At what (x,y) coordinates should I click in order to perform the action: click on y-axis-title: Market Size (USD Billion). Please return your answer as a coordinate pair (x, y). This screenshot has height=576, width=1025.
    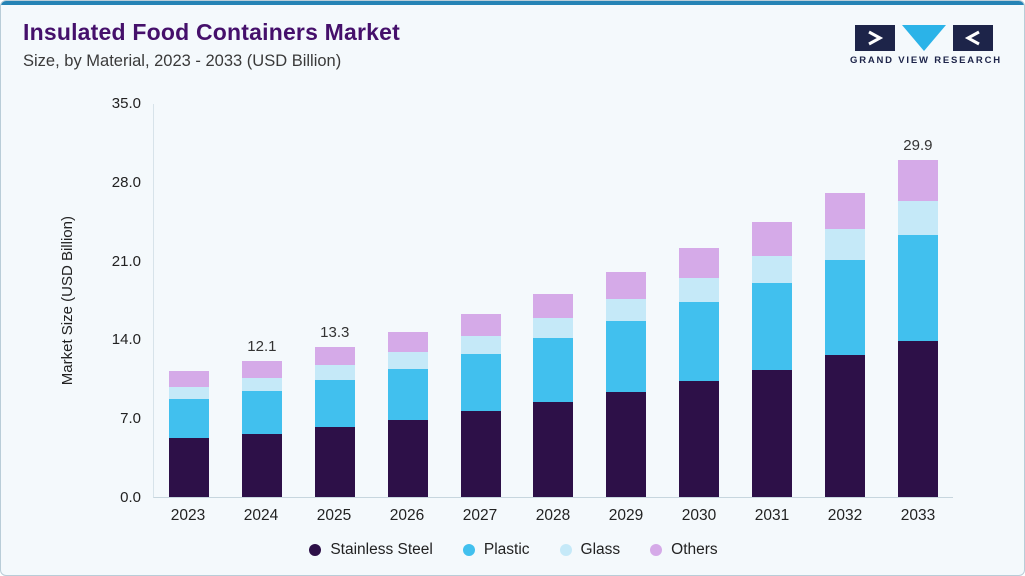
    Looking at the image, I should click on (67, 301).